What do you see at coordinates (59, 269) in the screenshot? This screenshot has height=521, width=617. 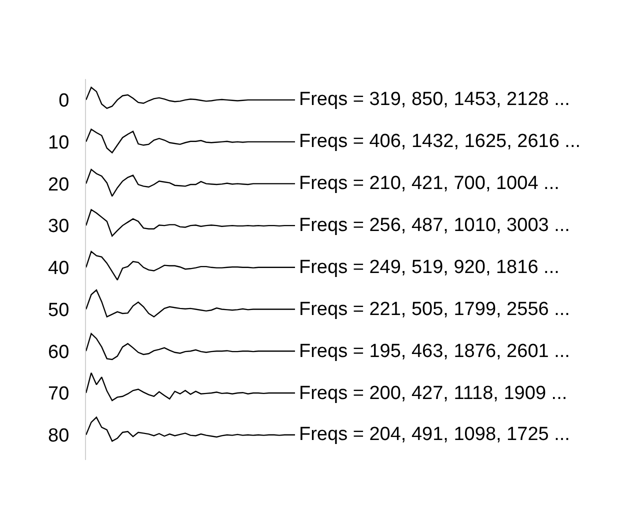 I see `y-tick-label: 40` at bounding box center [59, 269].